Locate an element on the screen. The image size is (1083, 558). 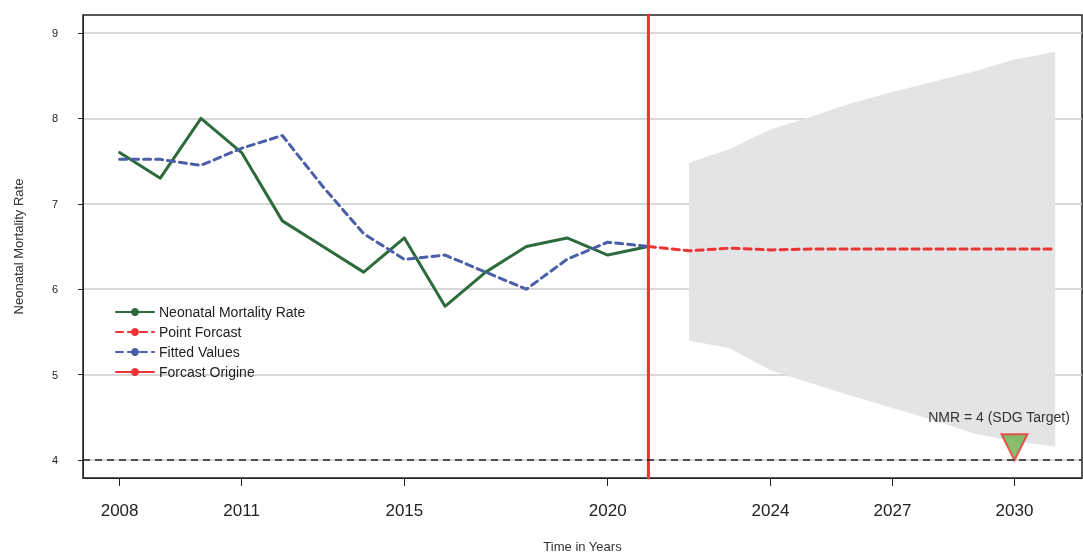
y-tick-label: 5 is located at coordinates (54, 374).